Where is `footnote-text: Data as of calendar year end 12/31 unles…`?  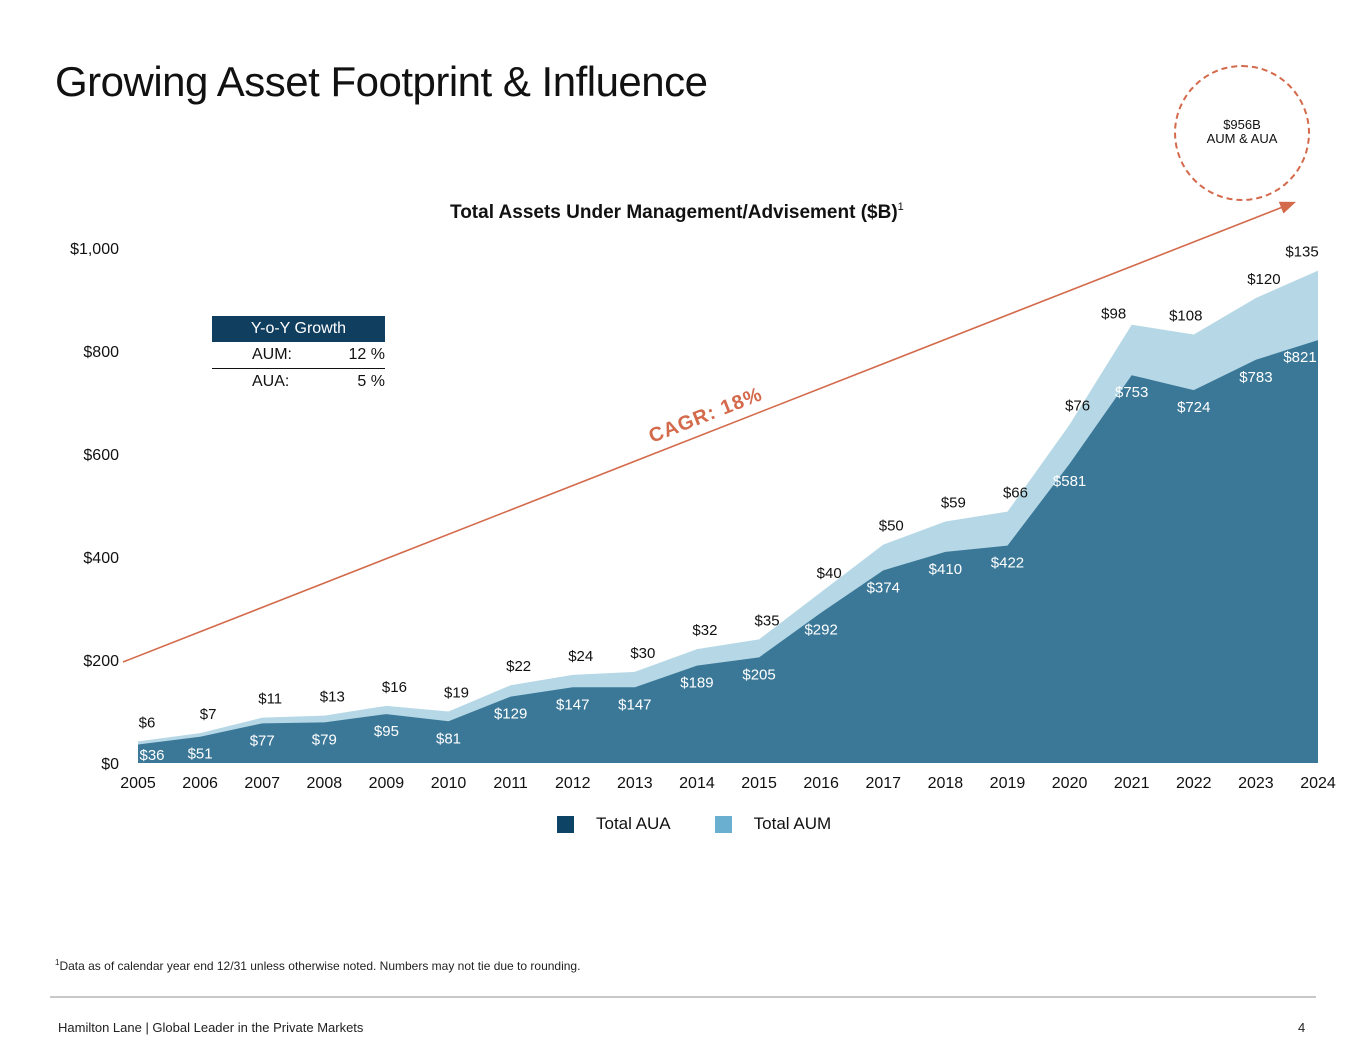
footnote-text: Data as of calendar year end 12/31 unles… is located at coordinates (320, 966).